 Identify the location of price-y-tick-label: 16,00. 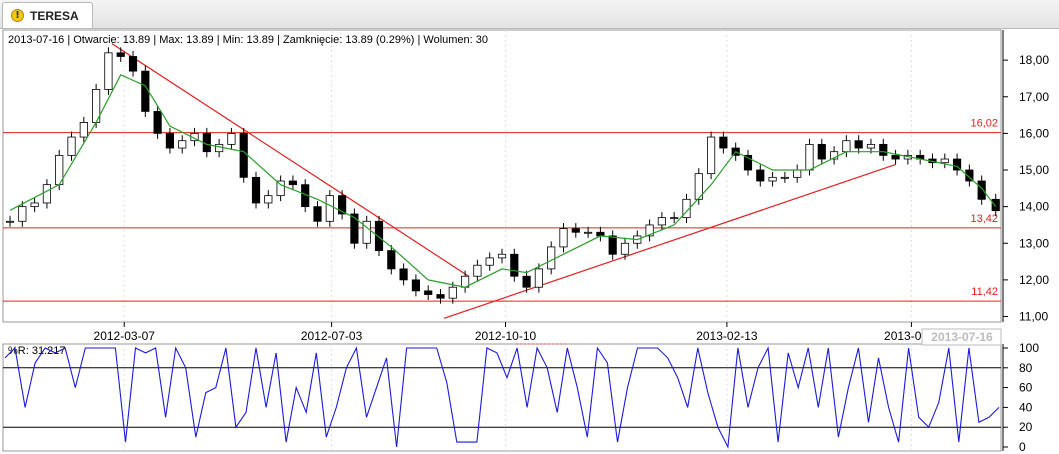
(1034, 133).